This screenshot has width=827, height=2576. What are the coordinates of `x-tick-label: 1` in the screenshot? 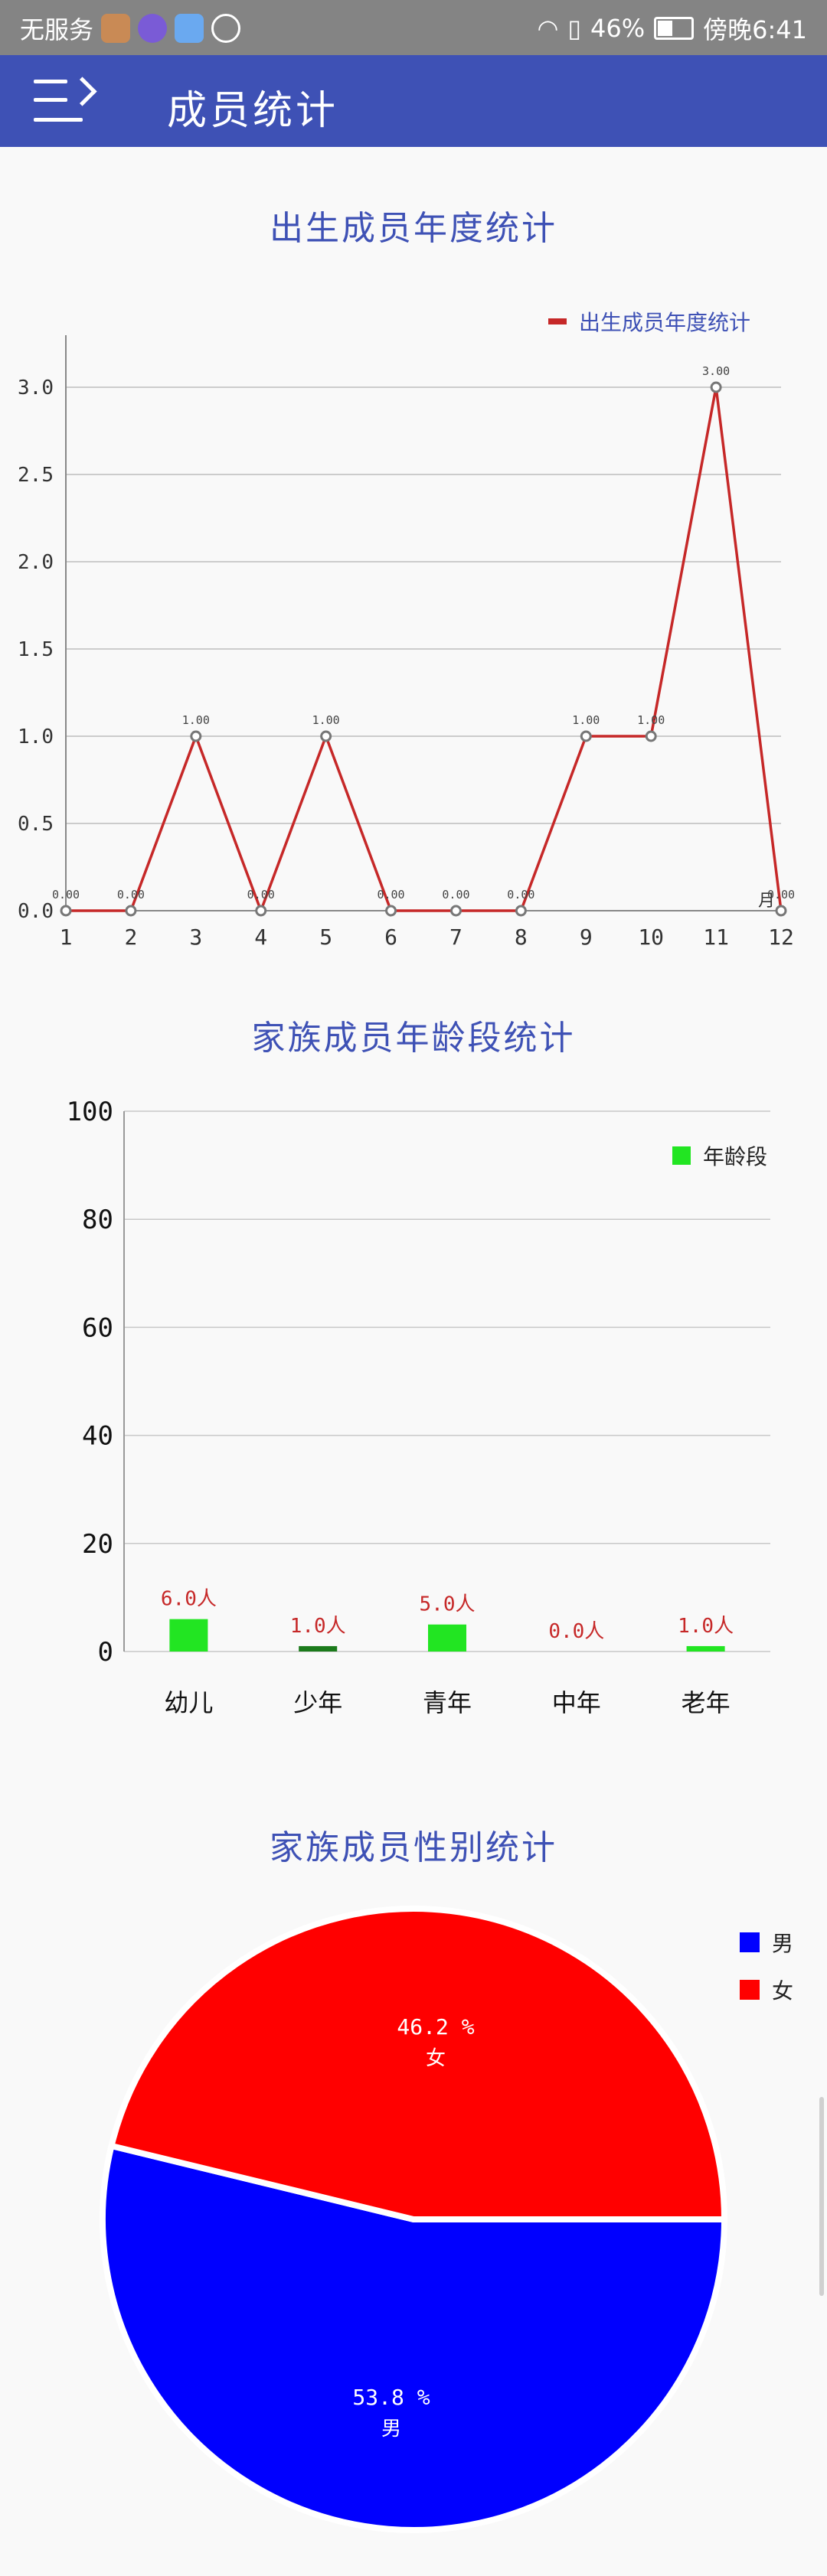 It's located at (66, 937).